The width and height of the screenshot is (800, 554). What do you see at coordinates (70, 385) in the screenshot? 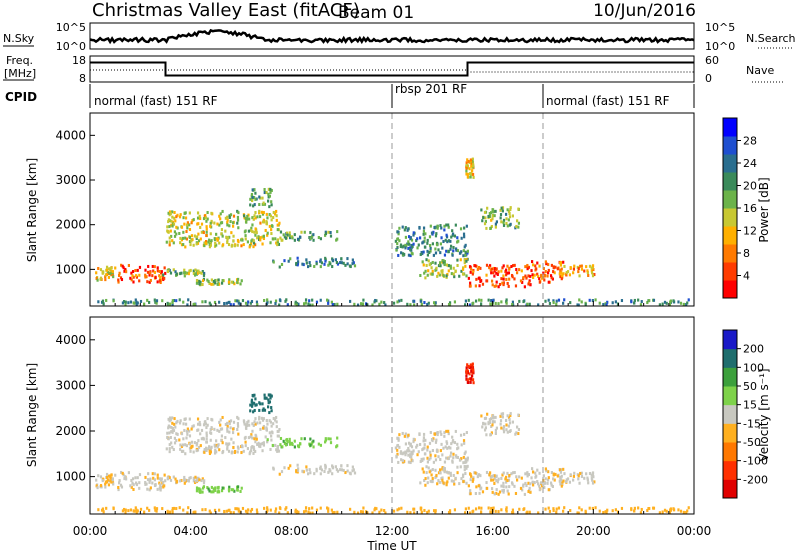
I see `y-tick-label: 3000` at bounding box center [70, 385].